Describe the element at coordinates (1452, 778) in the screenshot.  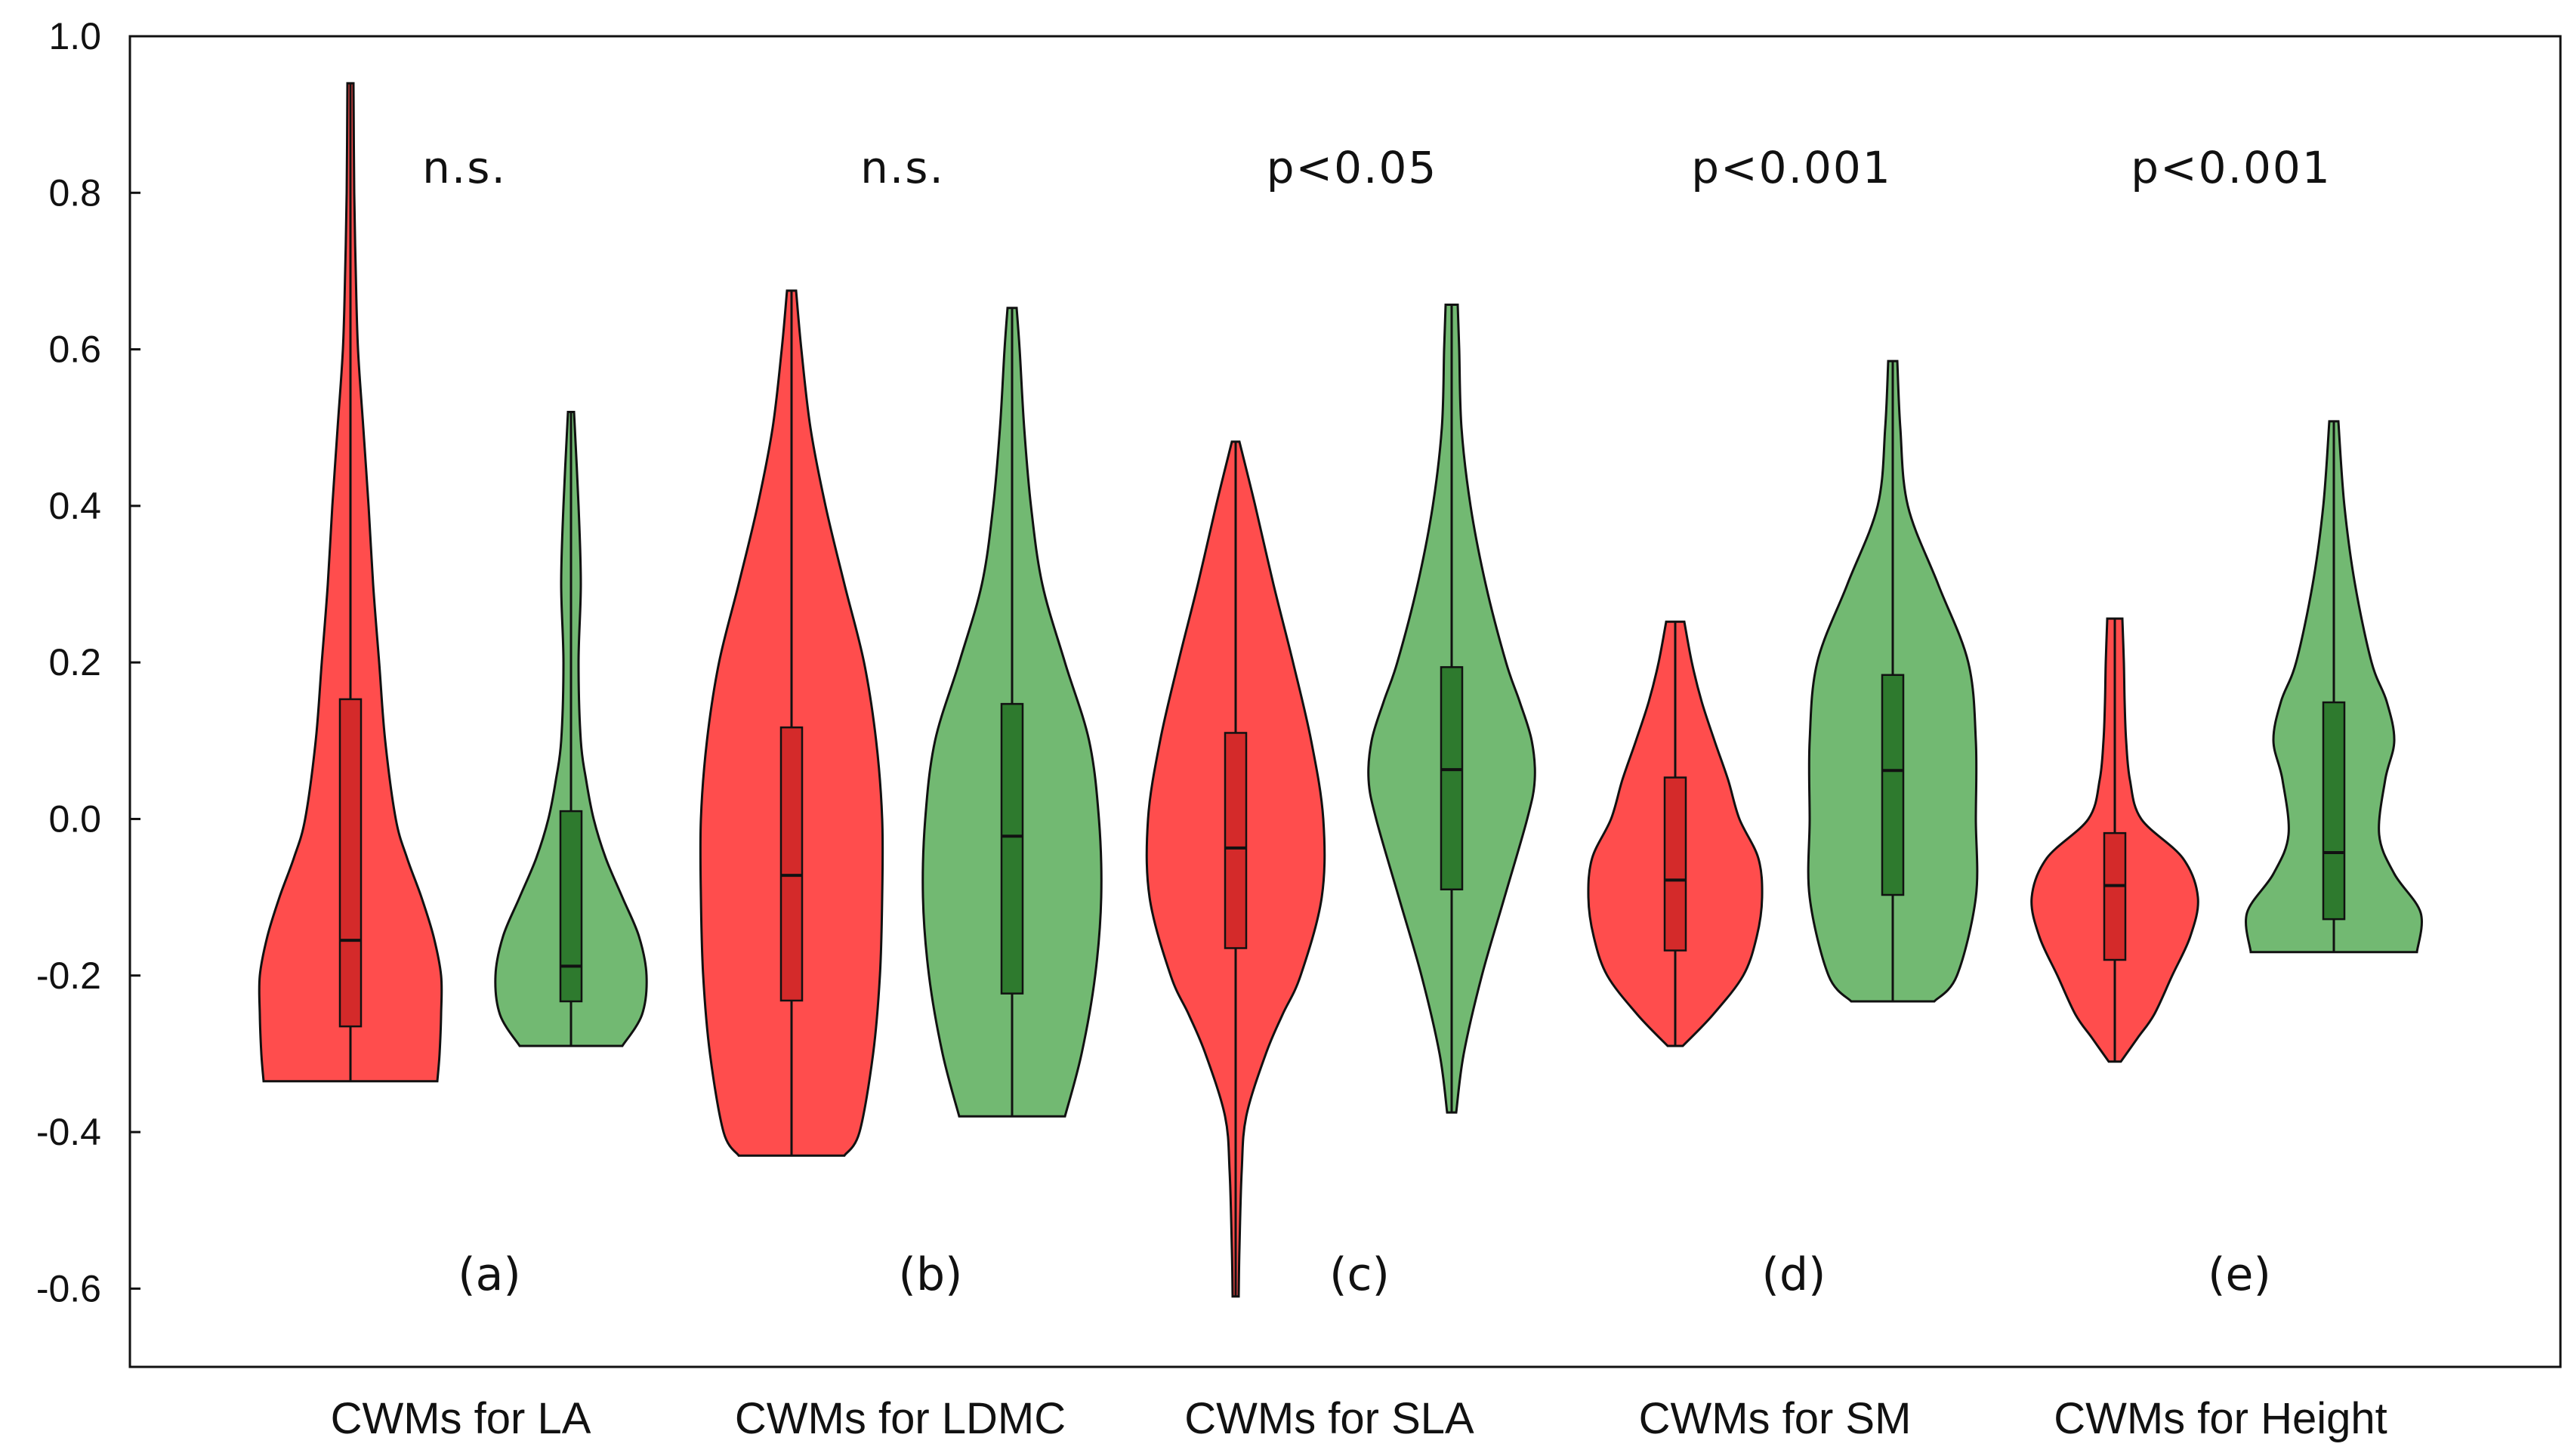
I see `violin-green-3-iqr-box` at that location.